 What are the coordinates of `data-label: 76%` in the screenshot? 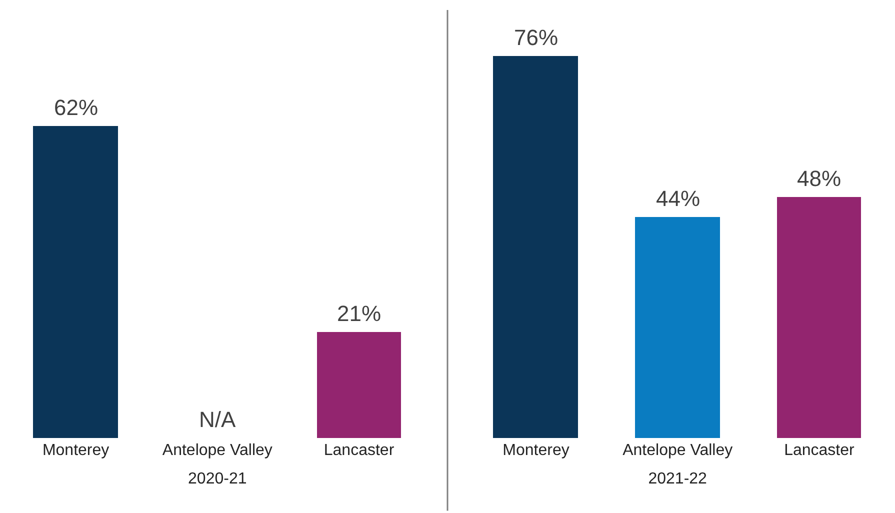 It's located at (536, 37).